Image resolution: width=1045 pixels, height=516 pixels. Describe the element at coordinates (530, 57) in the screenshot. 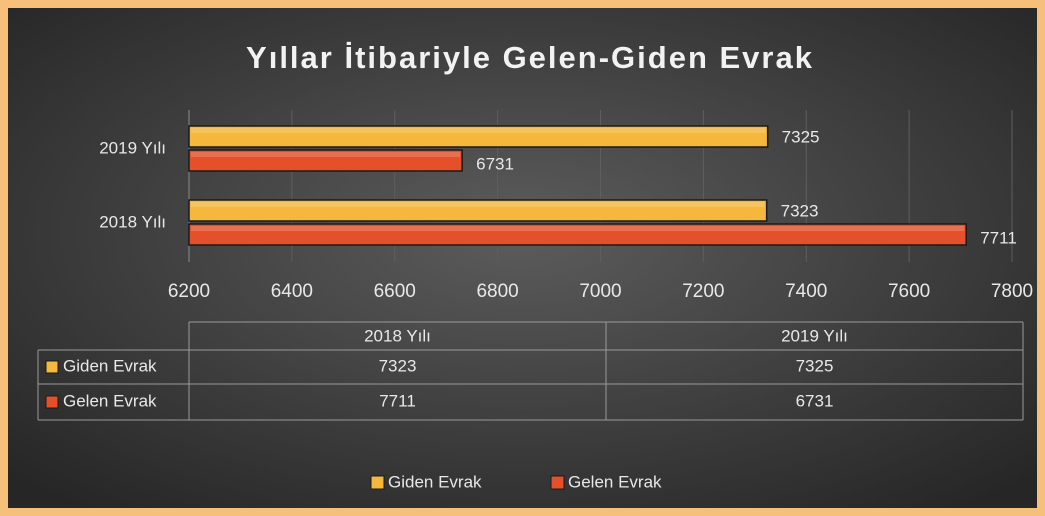

I see `chart-title: Yıllar İtibariyle Gelen-Giden Evrak` at that location.